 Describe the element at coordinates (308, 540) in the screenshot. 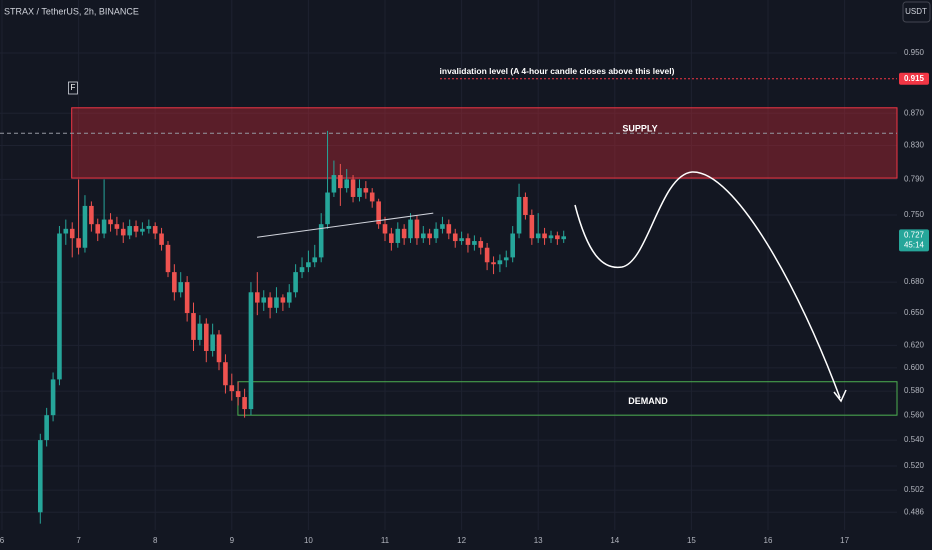

I see `x-tick-label: 10` at that location.